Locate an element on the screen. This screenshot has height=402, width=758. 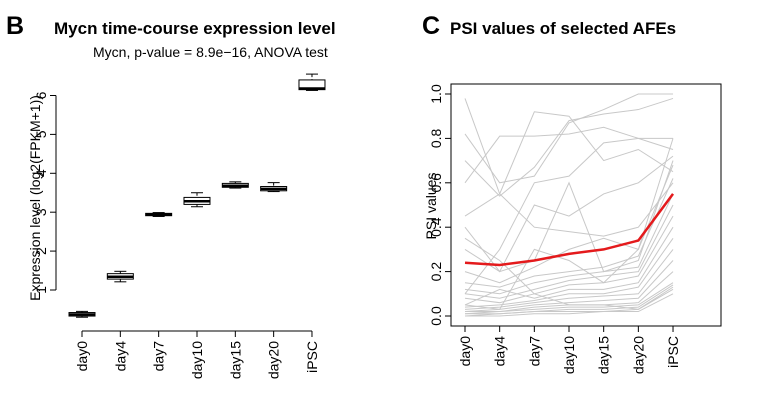
box-day7 is located at coordinates (159, 214).